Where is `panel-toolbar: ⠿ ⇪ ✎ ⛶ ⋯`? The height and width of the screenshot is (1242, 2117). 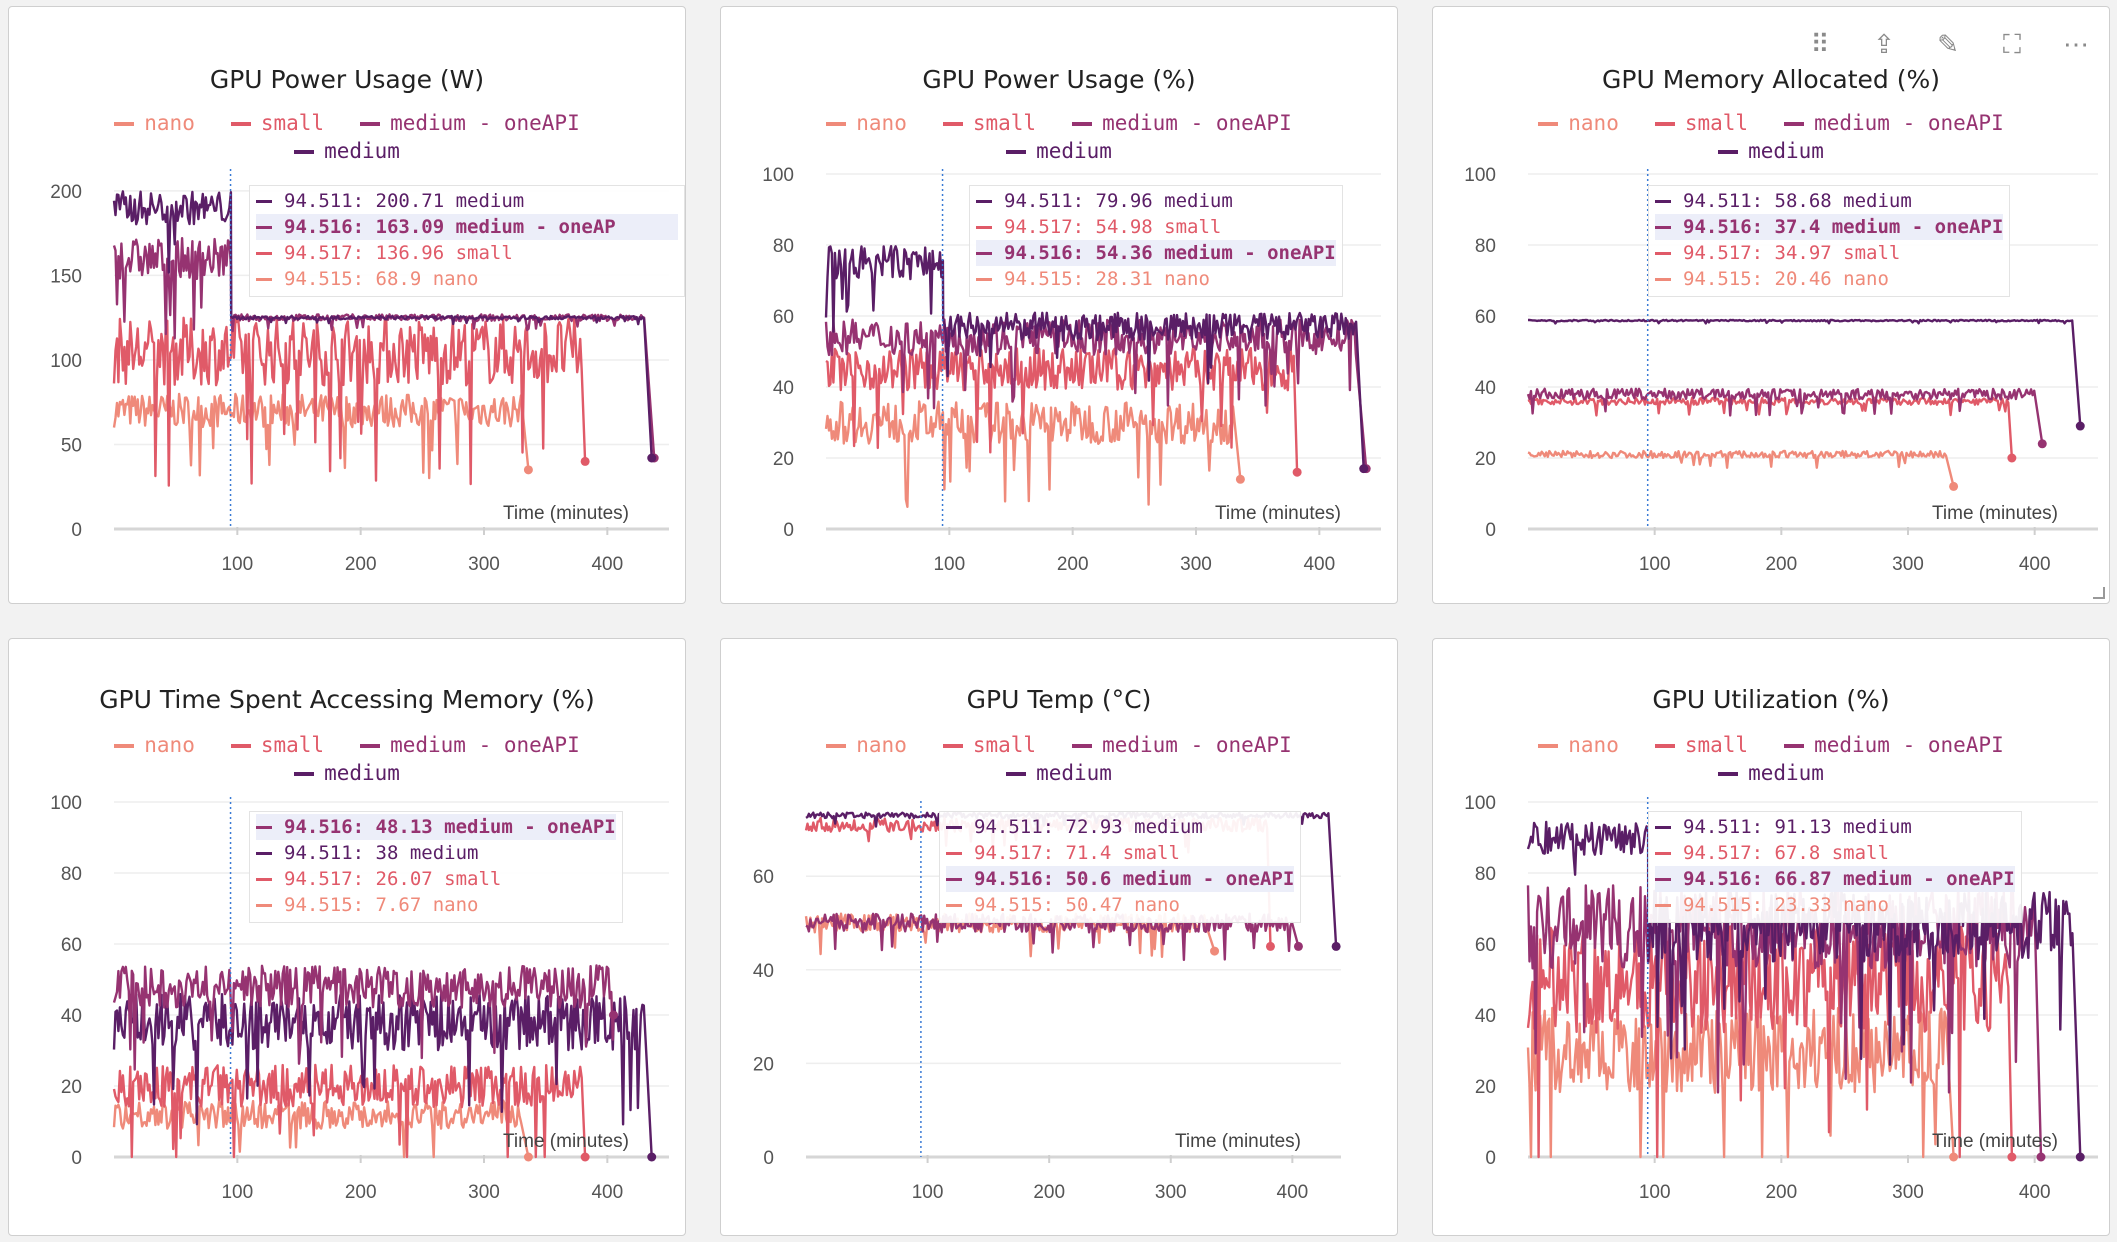 panel-toolbar: ⠿ ⇪ ✎ ⛶ ⋯ is located at coordinates (1948, 45).